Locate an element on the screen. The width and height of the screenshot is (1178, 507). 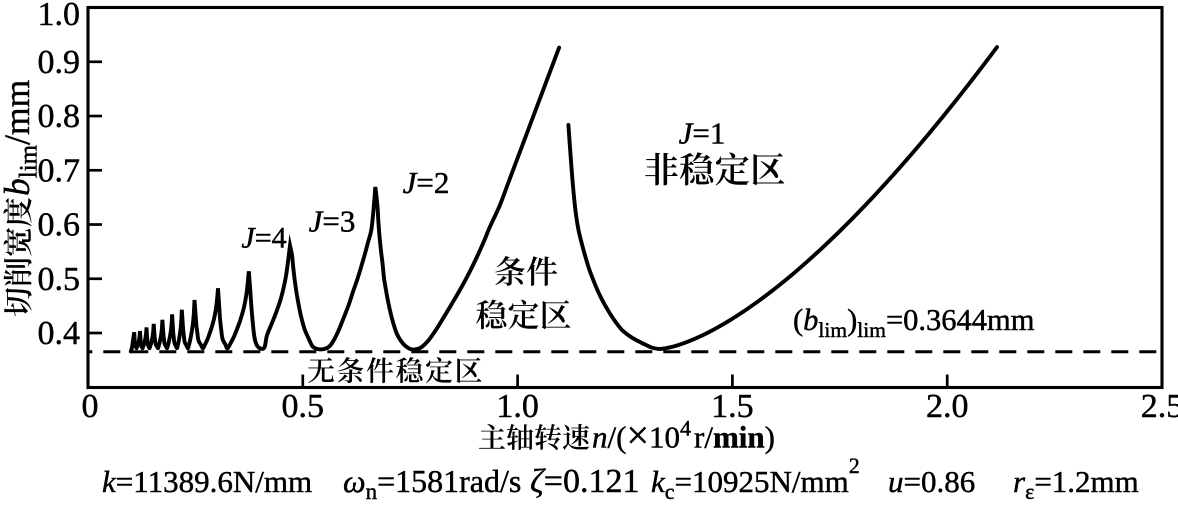
svg-text: 0.6 is located at coordinates (59, 225).